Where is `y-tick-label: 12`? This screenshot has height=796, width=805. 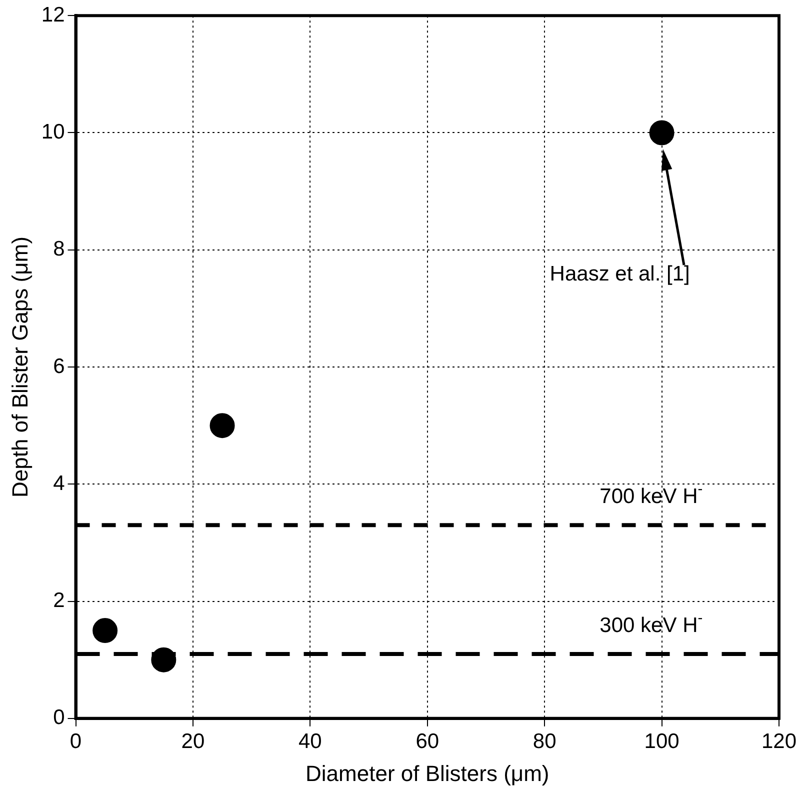 y-tick-label: 12 is located at coordinates (53, 14).